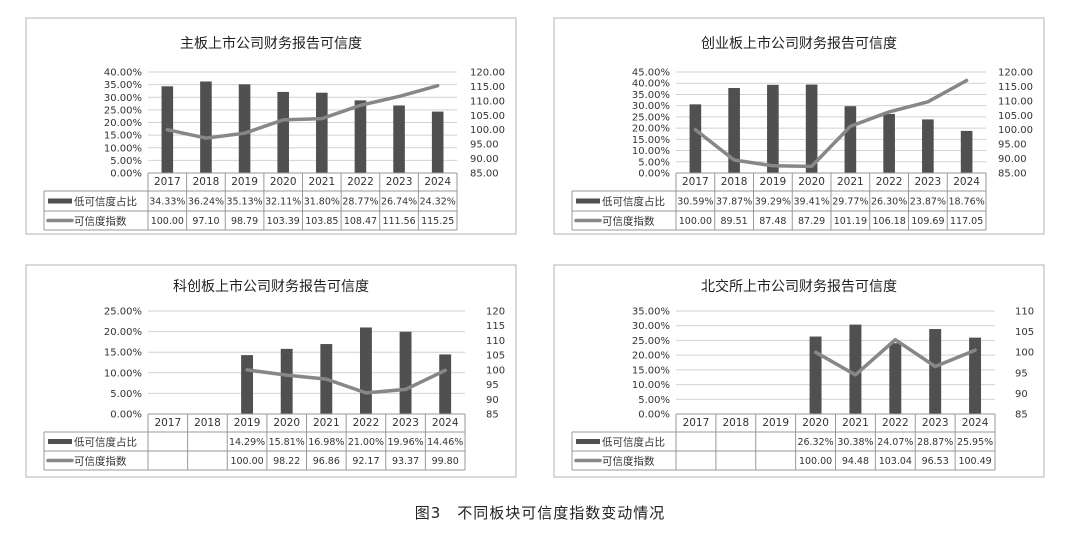 The width and height of the screenshot is (1080, 546). Describe the element at coordinates (366, 442) in the screenshot. I see `data-label: 21.00%` at that location.